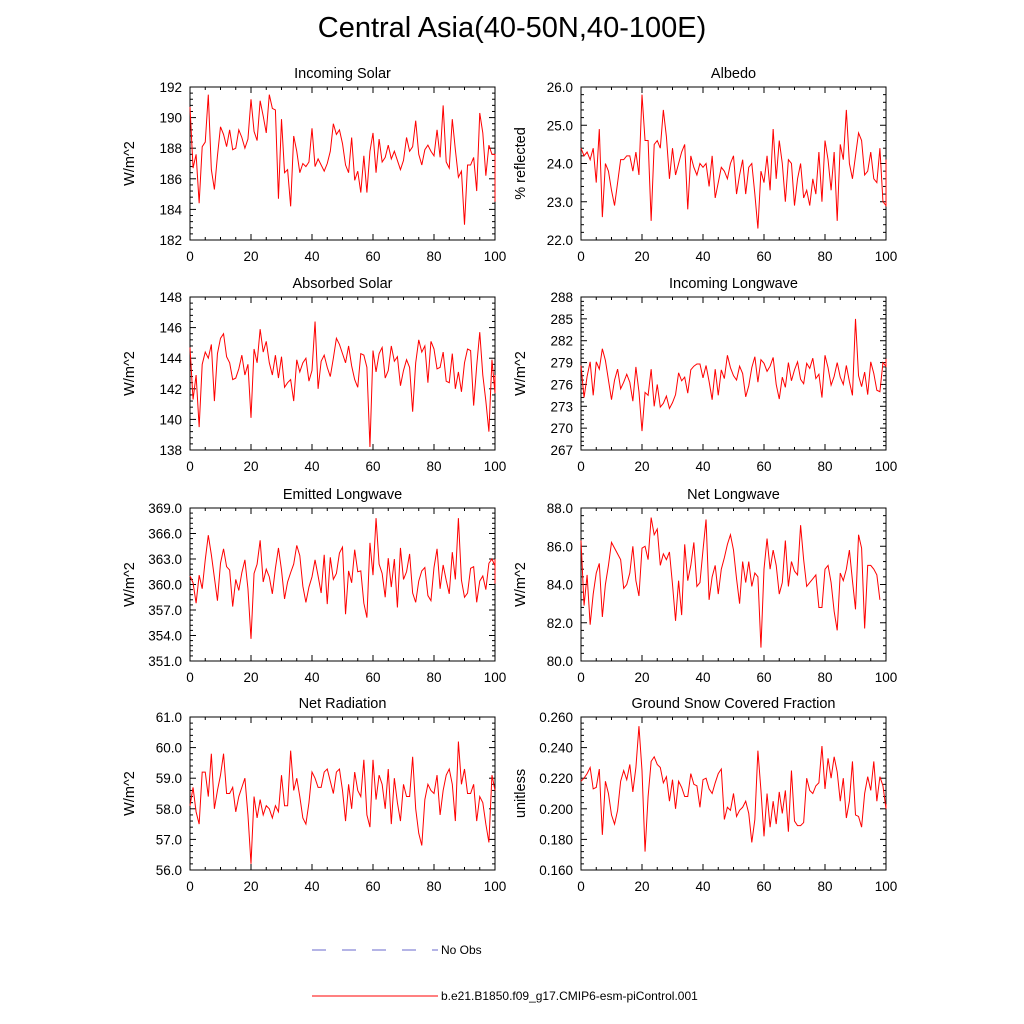  What do you see at coordinates (561, 341) in the screenshot?
I see `y-tick-label: 282` at bounding box center [561, 341].